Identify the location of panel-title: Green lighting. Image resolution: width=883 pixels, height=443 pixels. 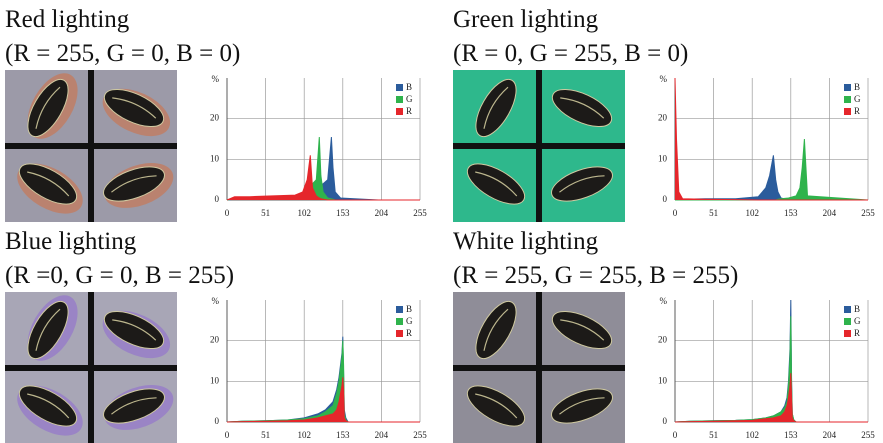
(526, 19).